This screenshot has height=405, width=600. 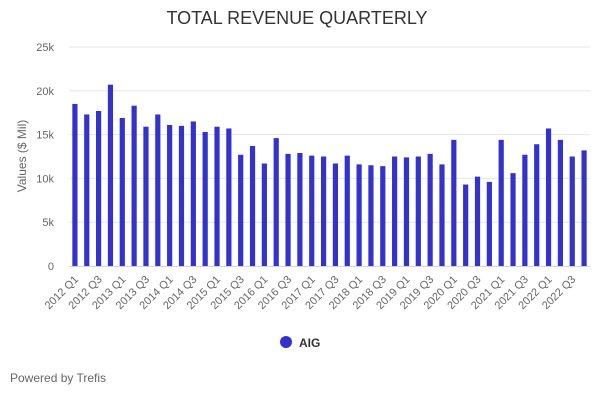 What do you see at coordinates (58, 378) in the screenshot?
I see `powered-by-credit: Powered by Trefis` at bounding box center [58, 378].